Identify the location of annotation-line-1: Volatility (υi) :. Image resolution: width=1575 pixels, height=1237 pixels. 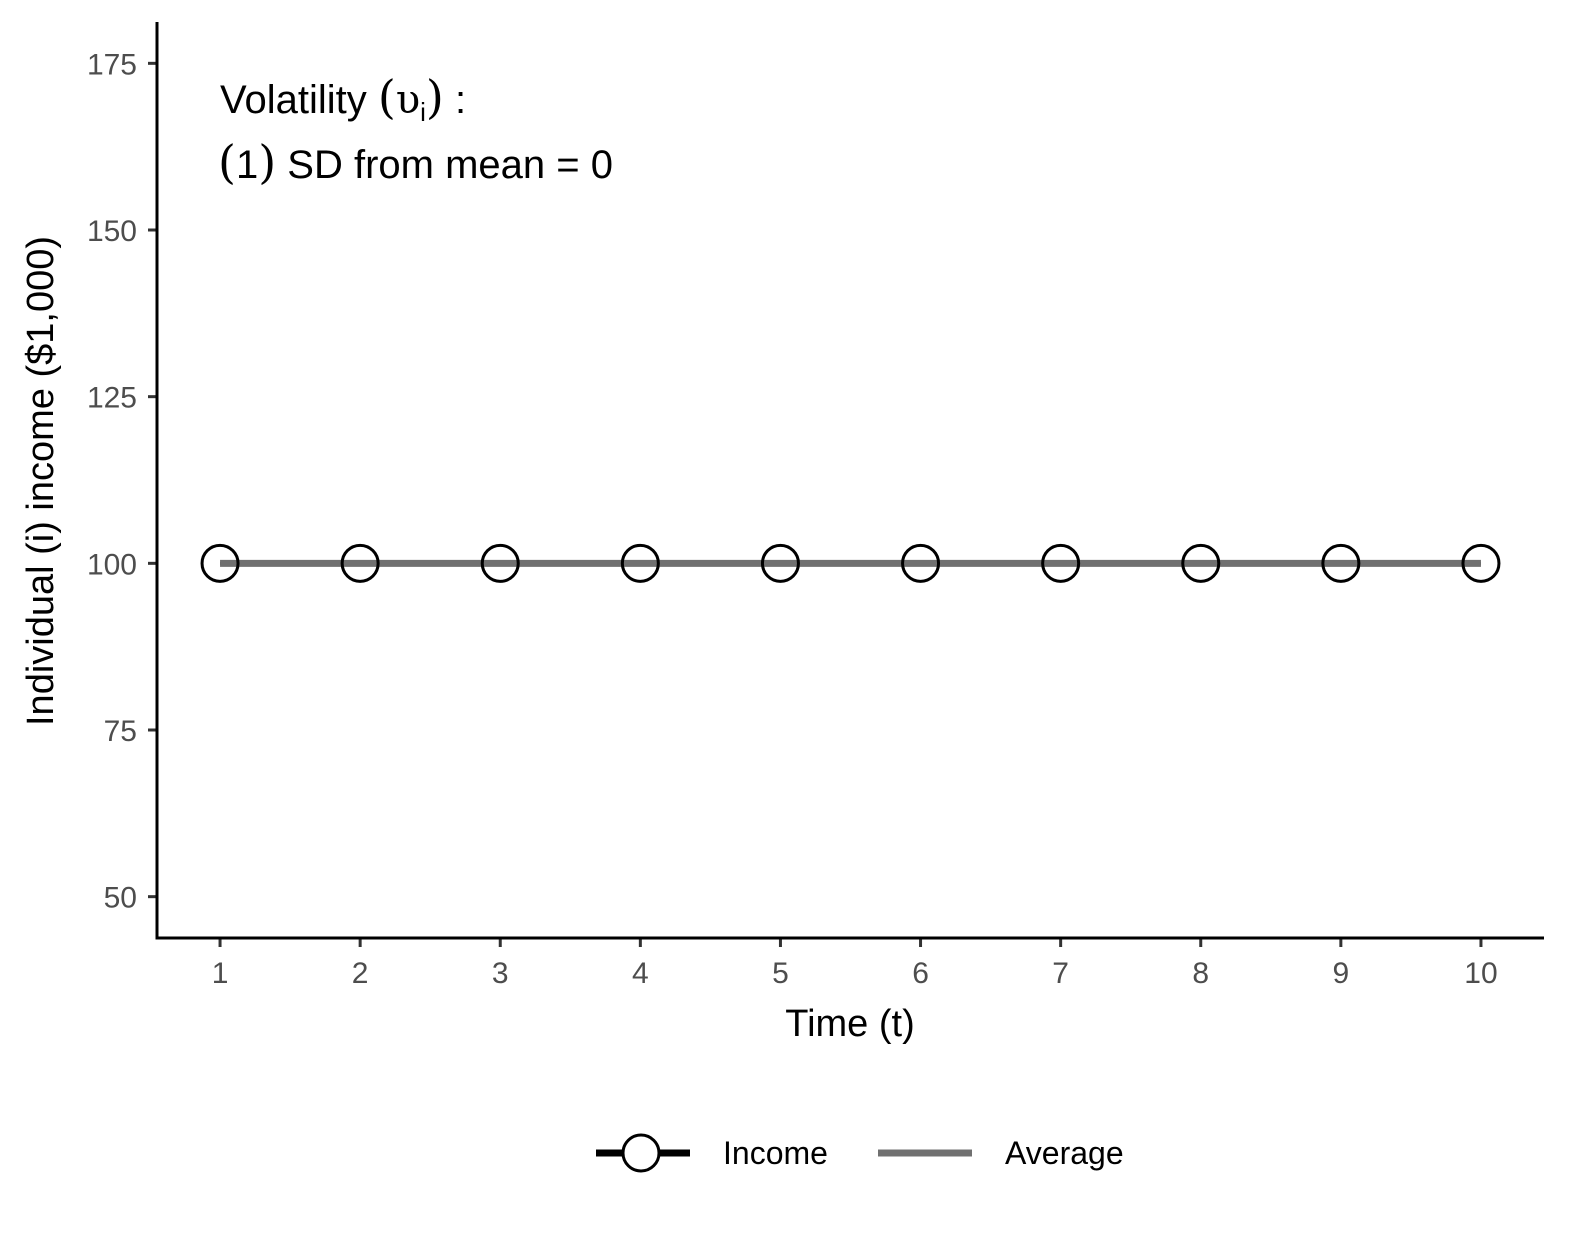
(343, 98).